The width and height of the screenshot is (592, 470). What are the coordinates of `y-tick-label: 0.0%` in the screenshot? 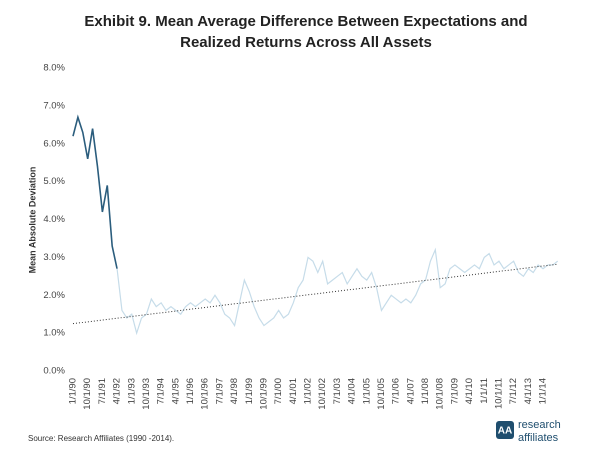 It's located at (54, 371).